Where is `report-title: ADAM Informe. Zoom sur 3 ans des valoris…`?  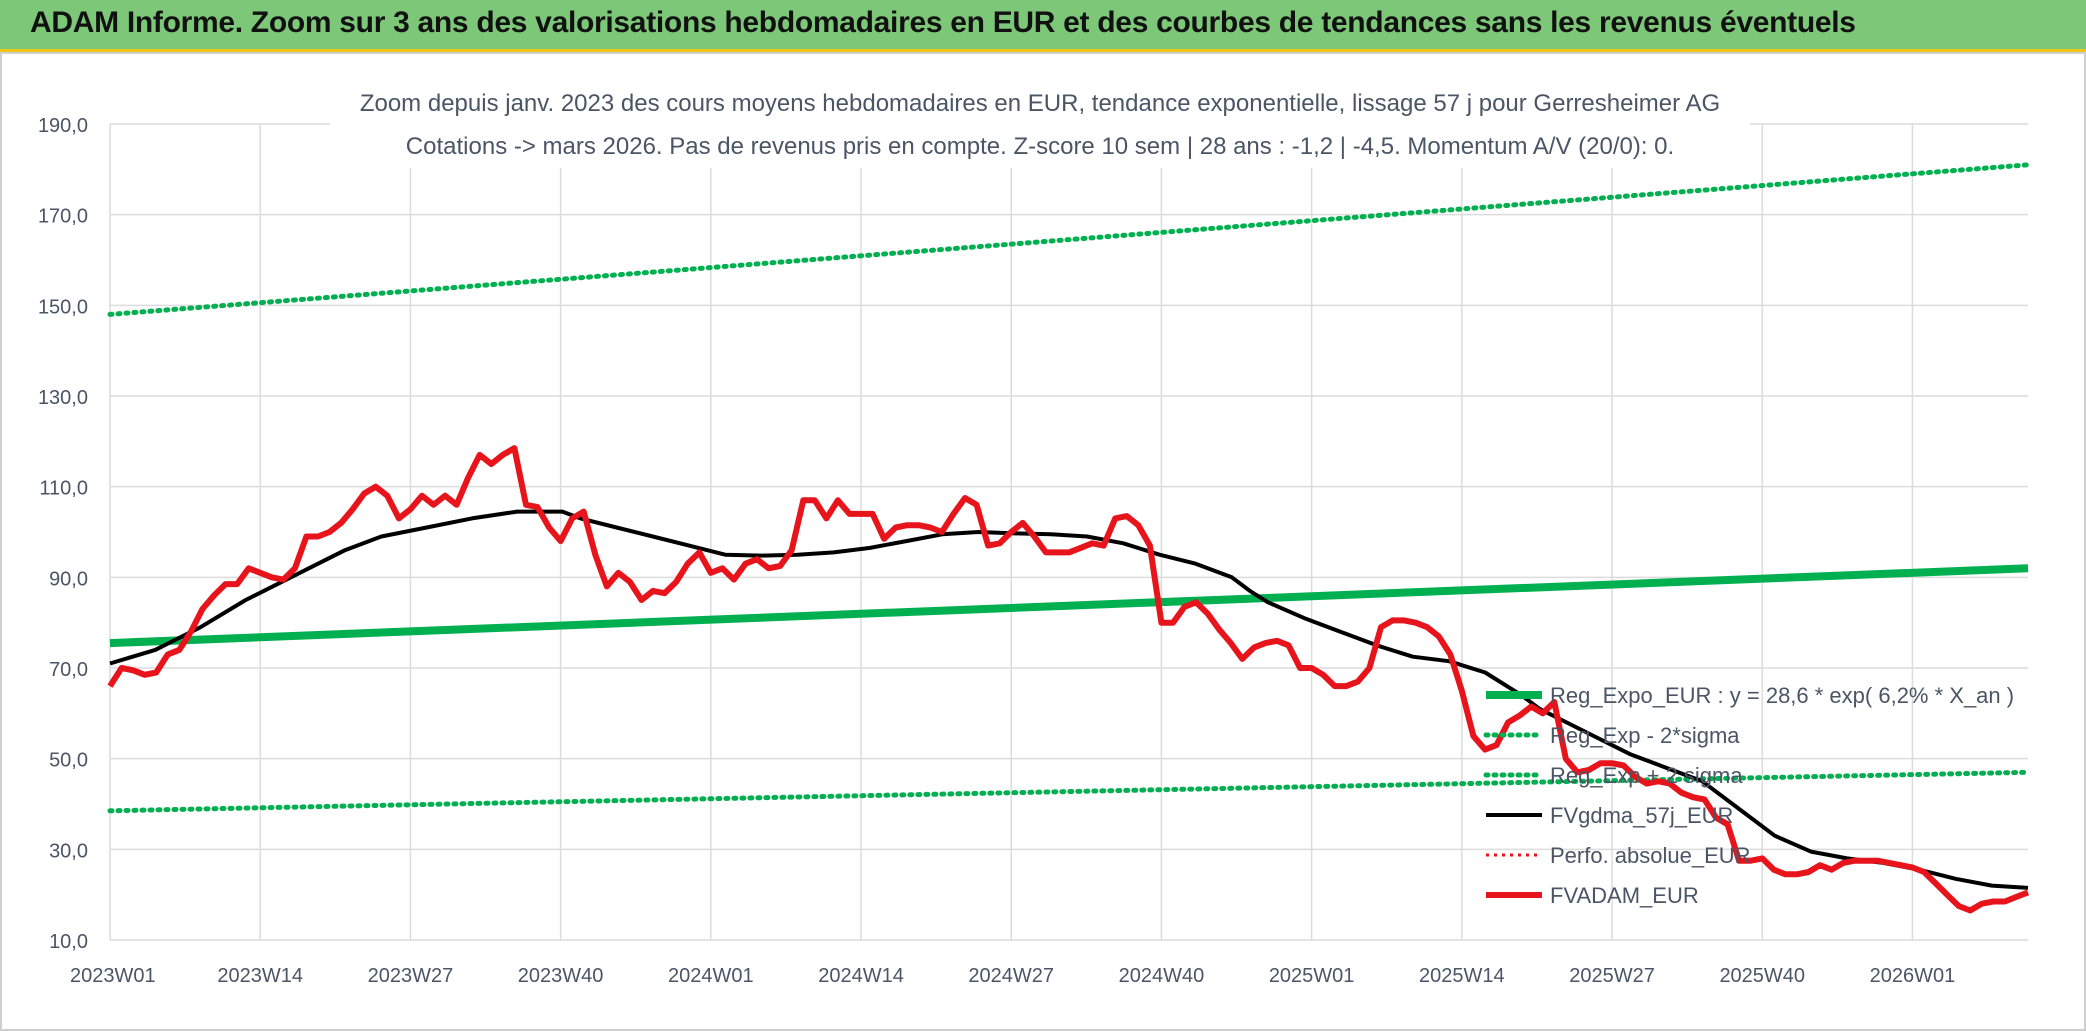
report-title: ADAM Informe. Zoom sur 3 ans des valoris… is located at coordinates (943, 22).